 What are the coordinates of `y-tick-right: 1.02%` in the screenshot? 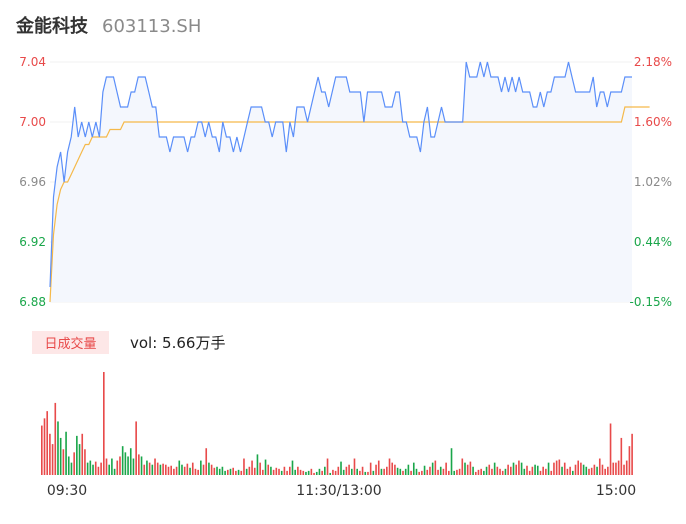 It's located at (653, 182).